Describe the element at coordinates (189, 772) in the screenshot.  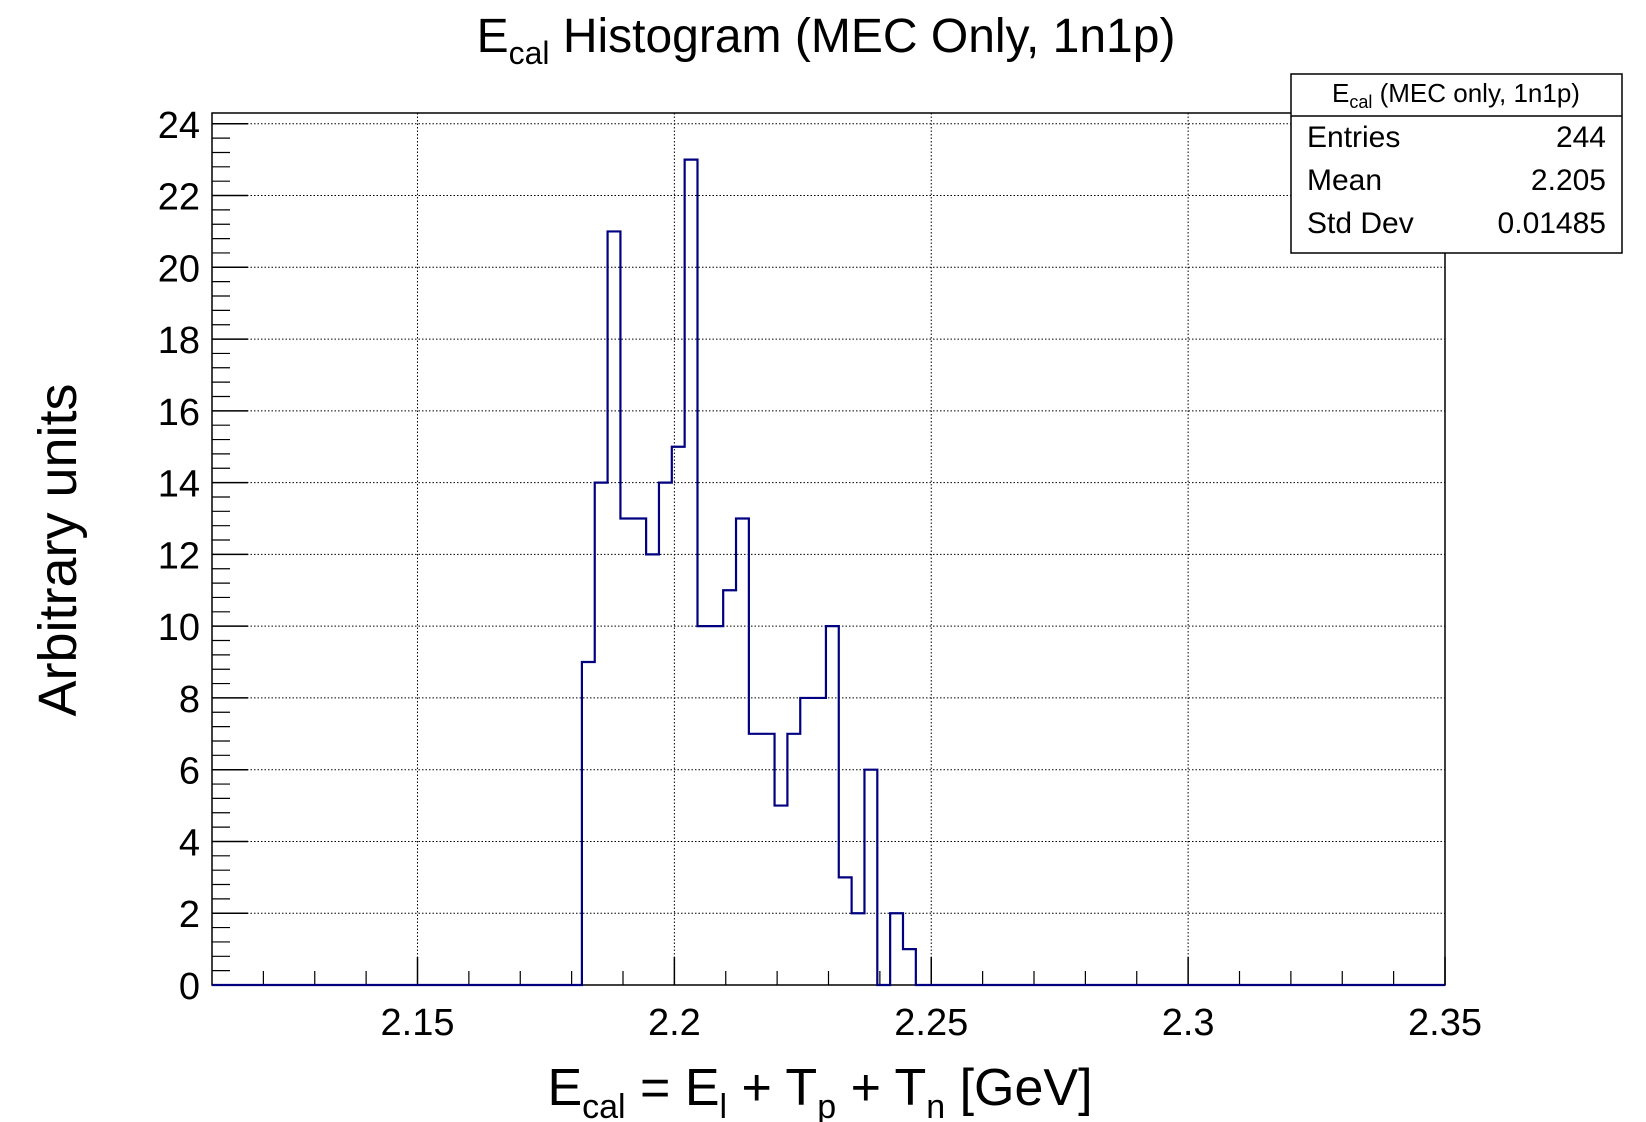
I see `y-tick-label: 6` at that location.